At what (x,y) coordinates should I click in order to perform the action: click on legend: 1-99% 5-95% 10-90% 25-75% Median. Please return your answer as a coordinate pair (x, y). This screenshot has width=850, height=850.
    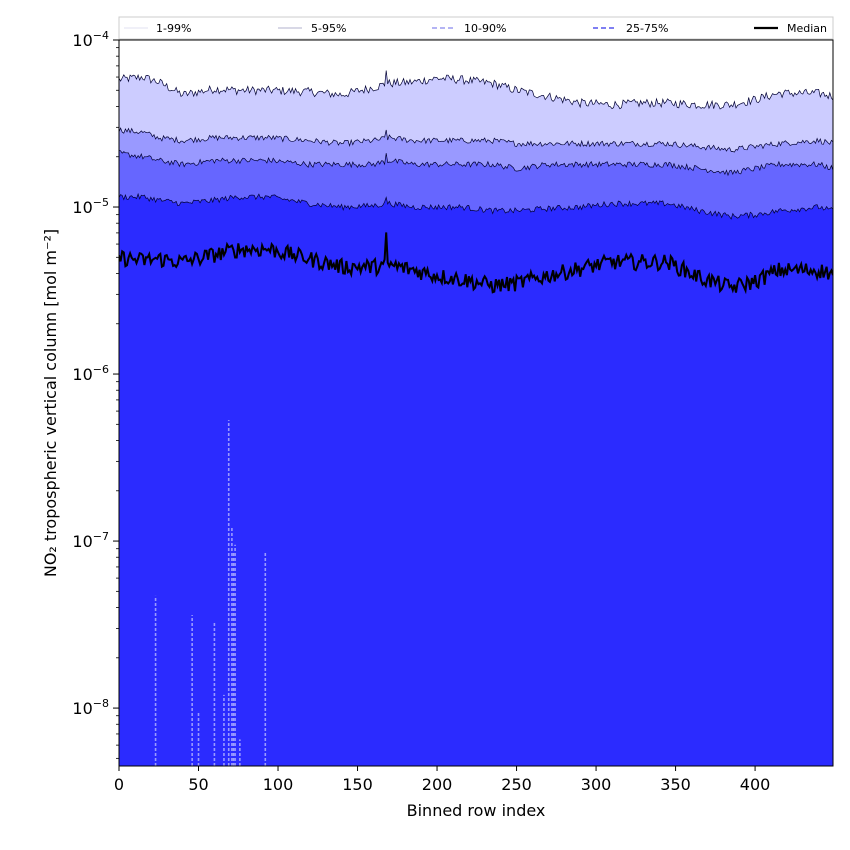
    Looking at the image, I should click on (476, 28).